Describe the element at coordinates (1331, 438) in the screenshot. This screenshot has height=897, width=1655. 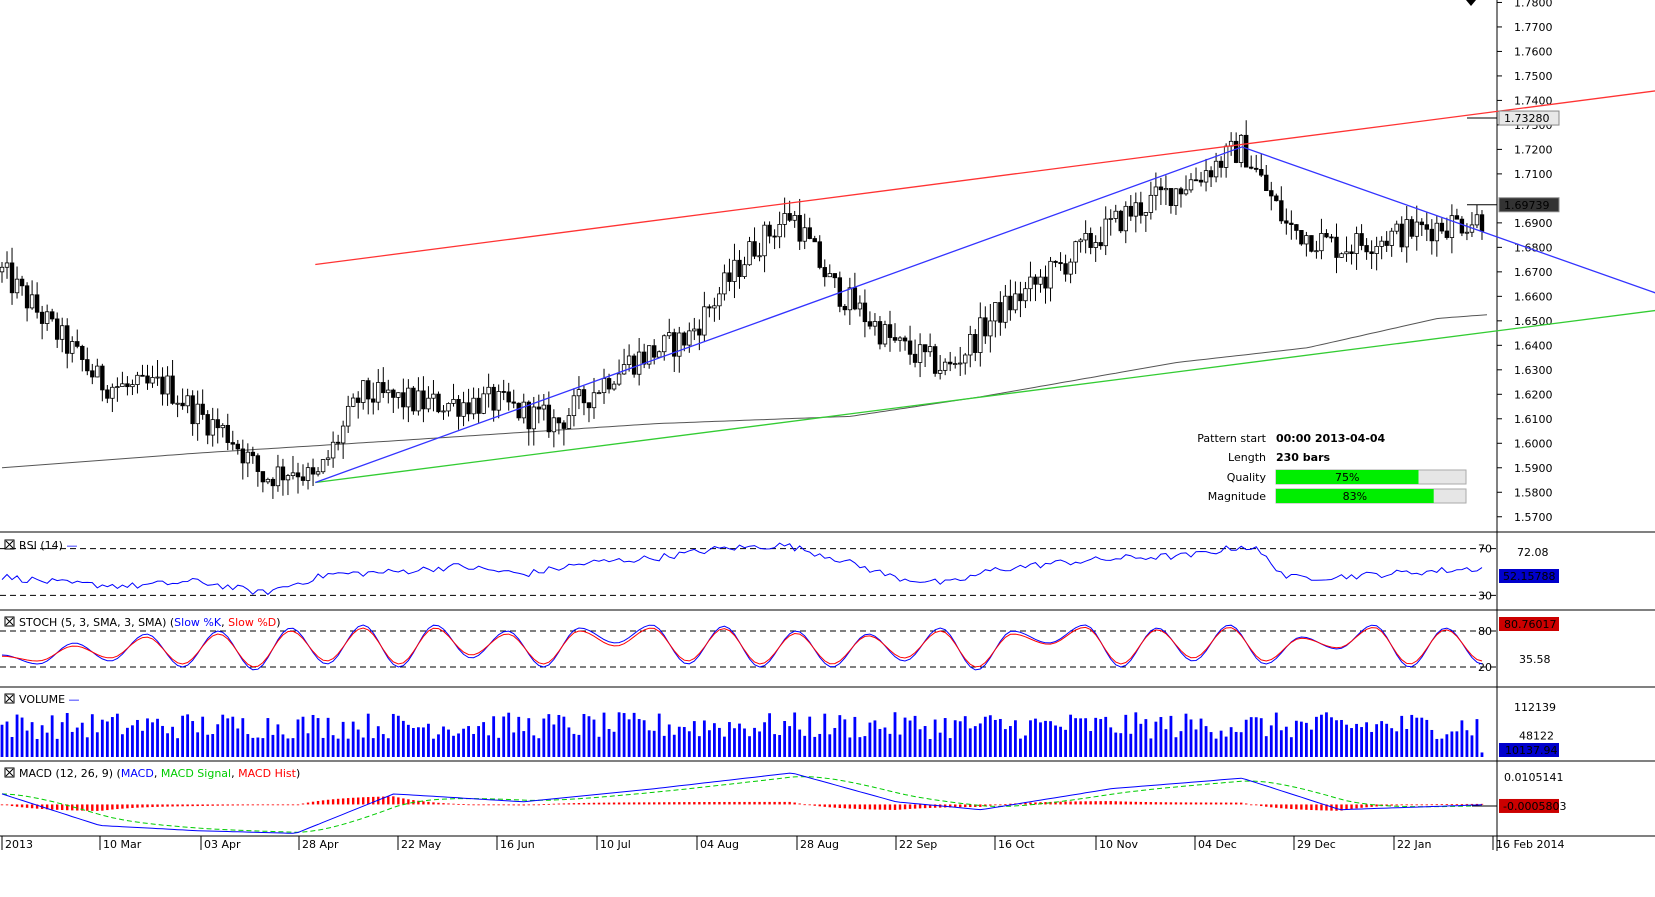
I see `pattern-start-value: 00:00 2013-04-04` at that location.